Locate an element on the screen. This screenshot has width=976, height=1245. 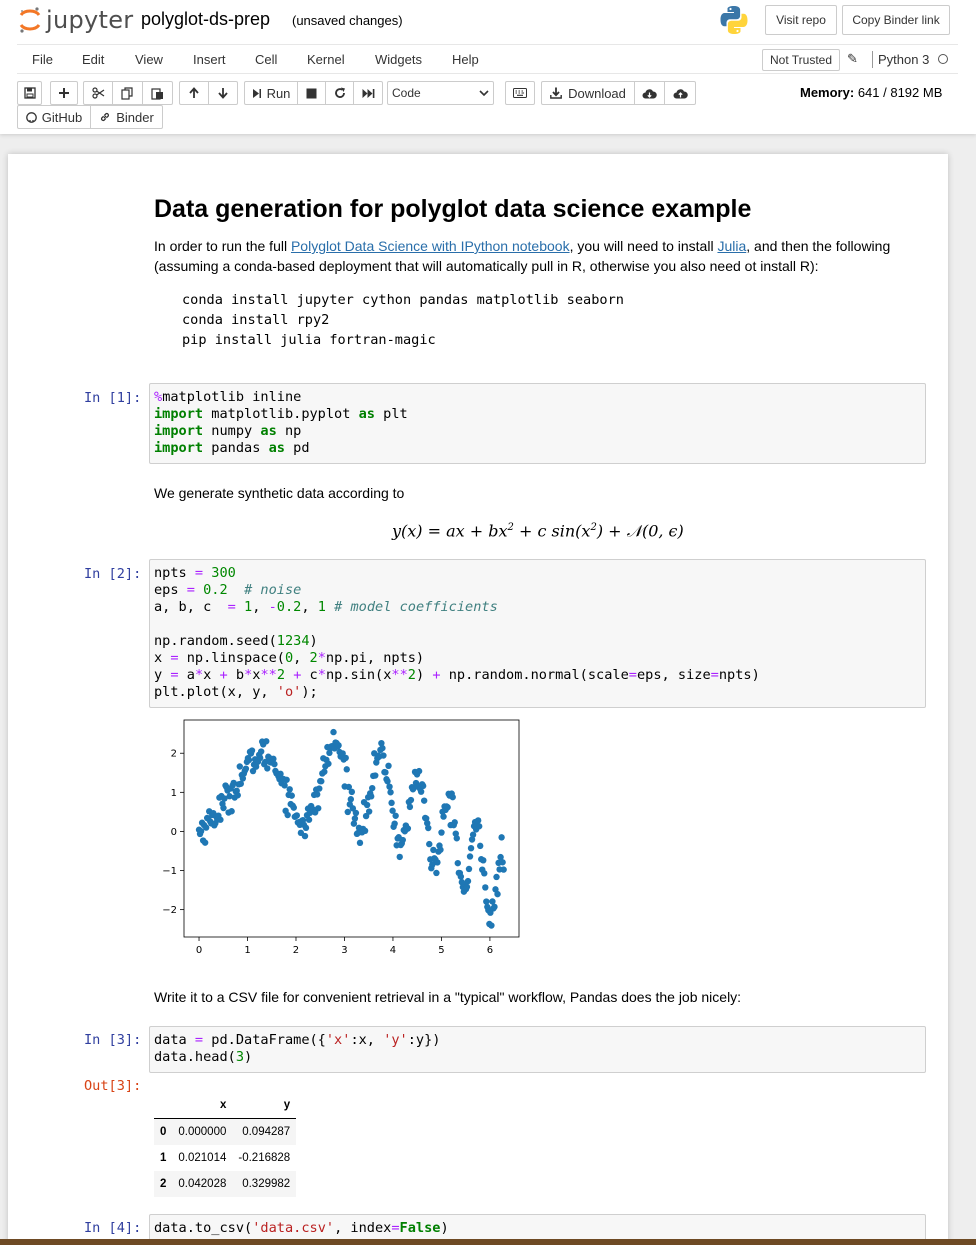
interrupt-kernel-button is located at coordinates (311, 93).